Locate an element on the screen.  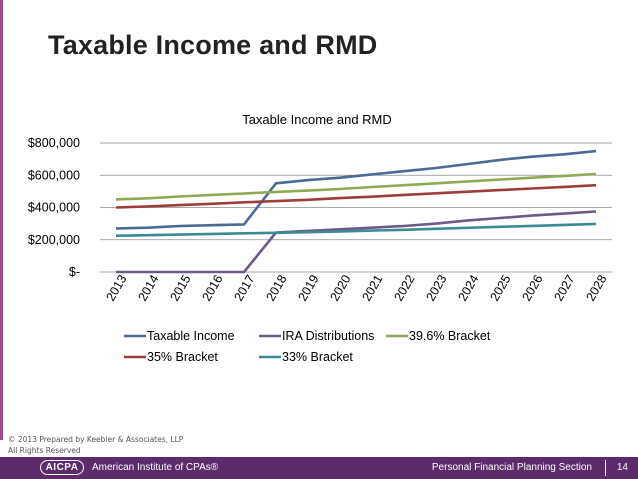
x-tick-label: 2026 is located at coordinates (533, 287).